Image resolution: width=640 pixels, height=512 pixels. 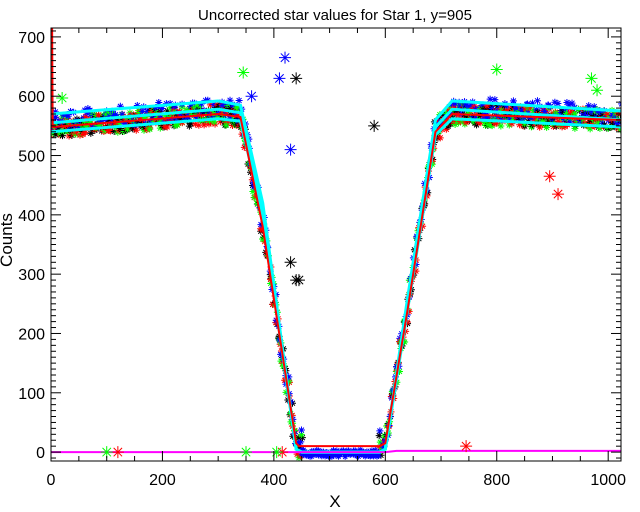 I want to click on x-axis-title: X, so click(x=334, y=501).